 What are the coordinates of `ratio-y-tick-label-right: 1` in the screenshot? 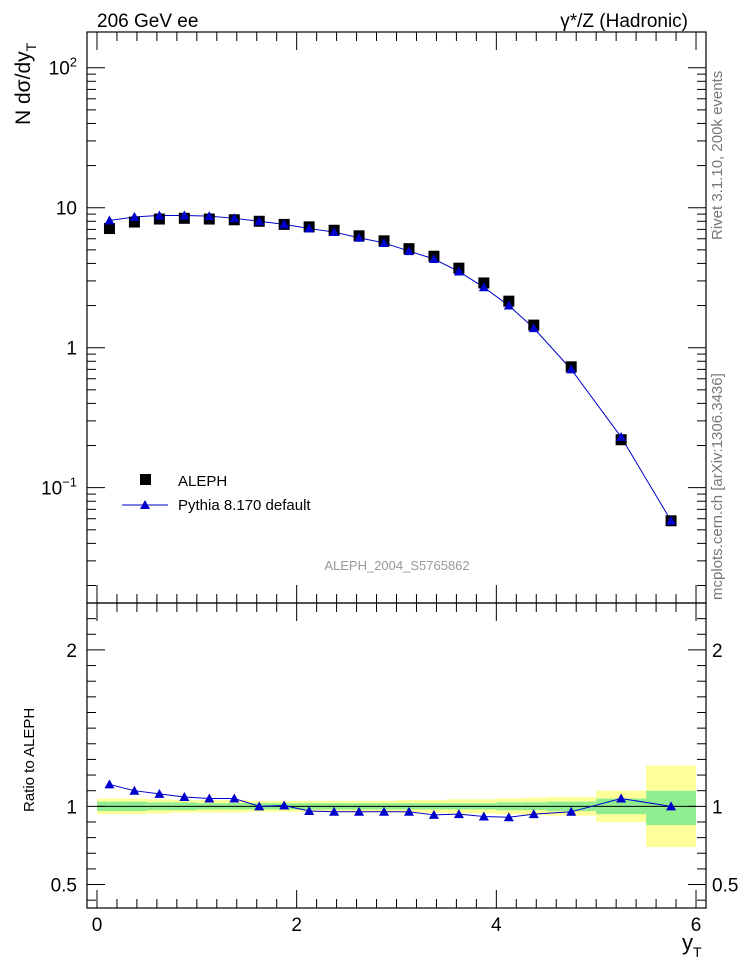 It's located at (717, 807).